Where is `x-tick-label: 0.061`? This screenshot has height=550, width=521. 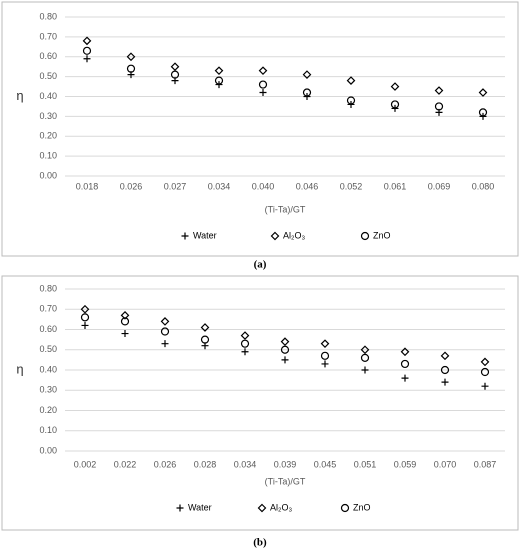 x-tick-label: 0.061 is located at coordinates (395, 186).